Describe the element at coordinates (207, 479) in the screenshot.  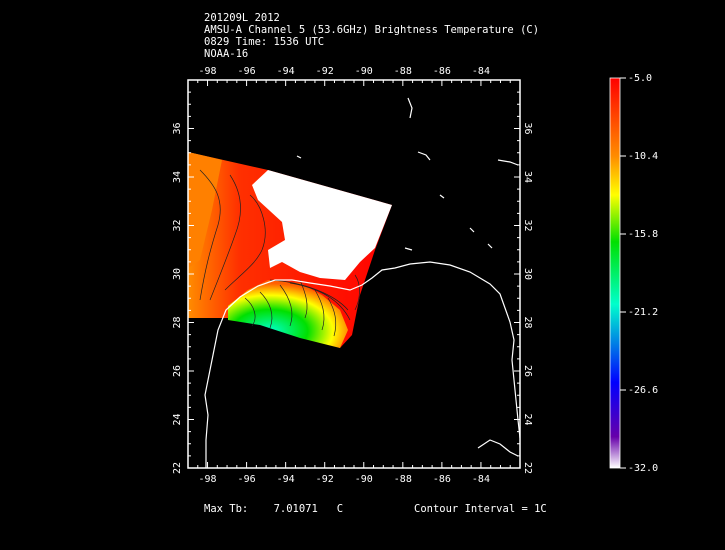
I see `lon-label-bottom: -98` at that location.